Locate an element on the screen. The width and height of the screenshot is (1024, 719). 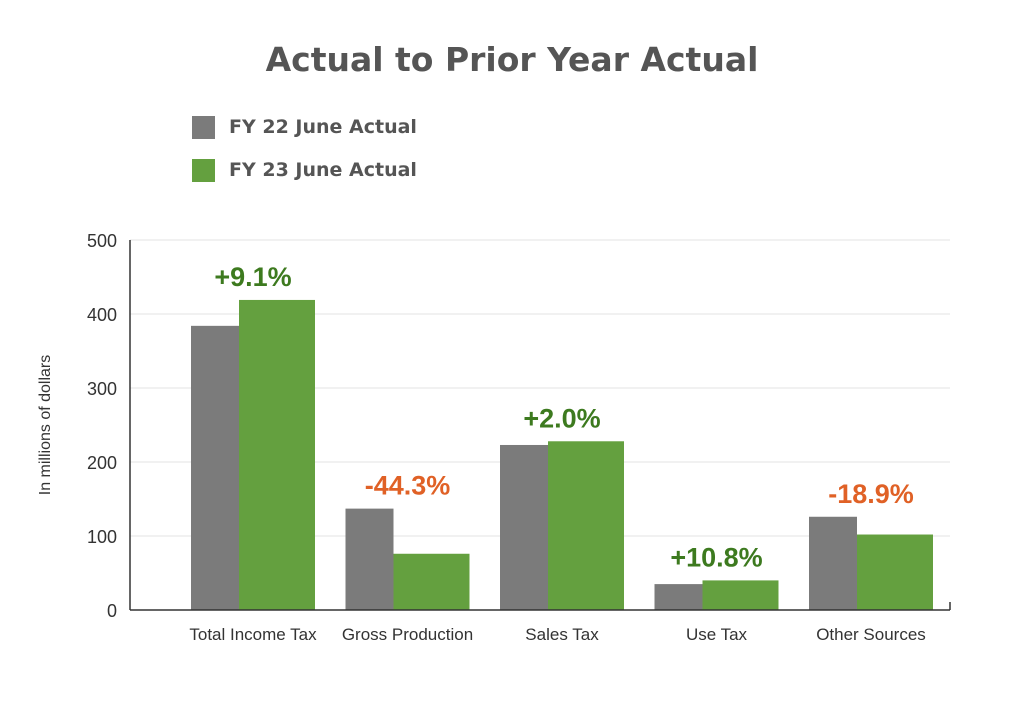
change-percent-label: +10.8% is located at coordinates (716, 557).